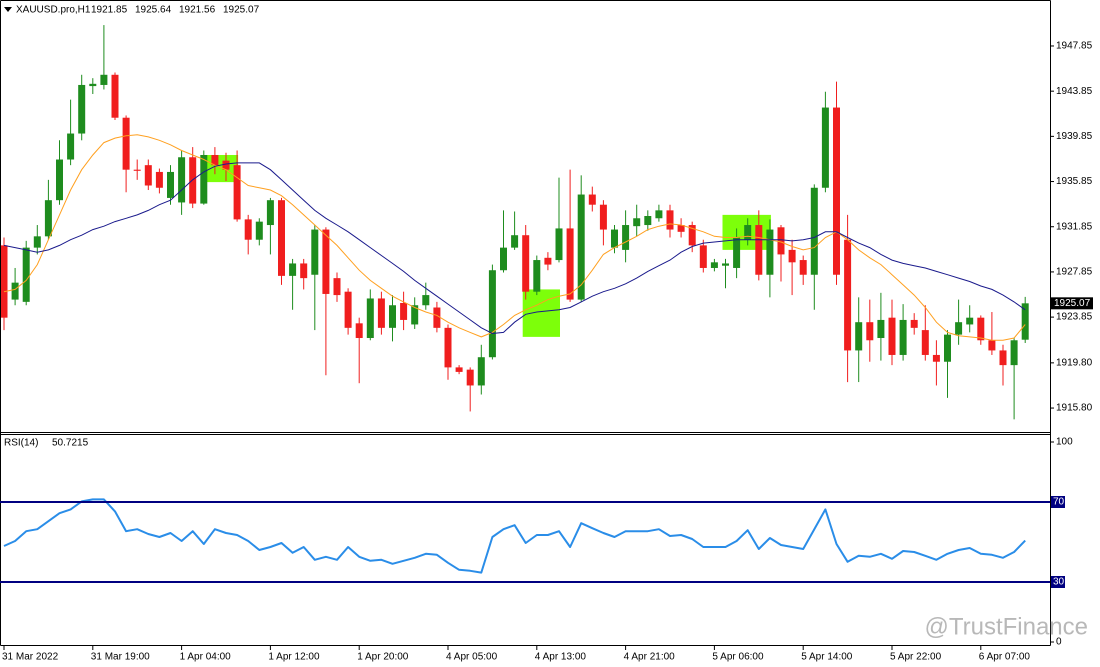 This screenshot has width=1100, height=667. What do you see at coordinates (1064, 442) in the screenshot?
I see `y-tick-label: 100` at bounding box center [1064, 442].